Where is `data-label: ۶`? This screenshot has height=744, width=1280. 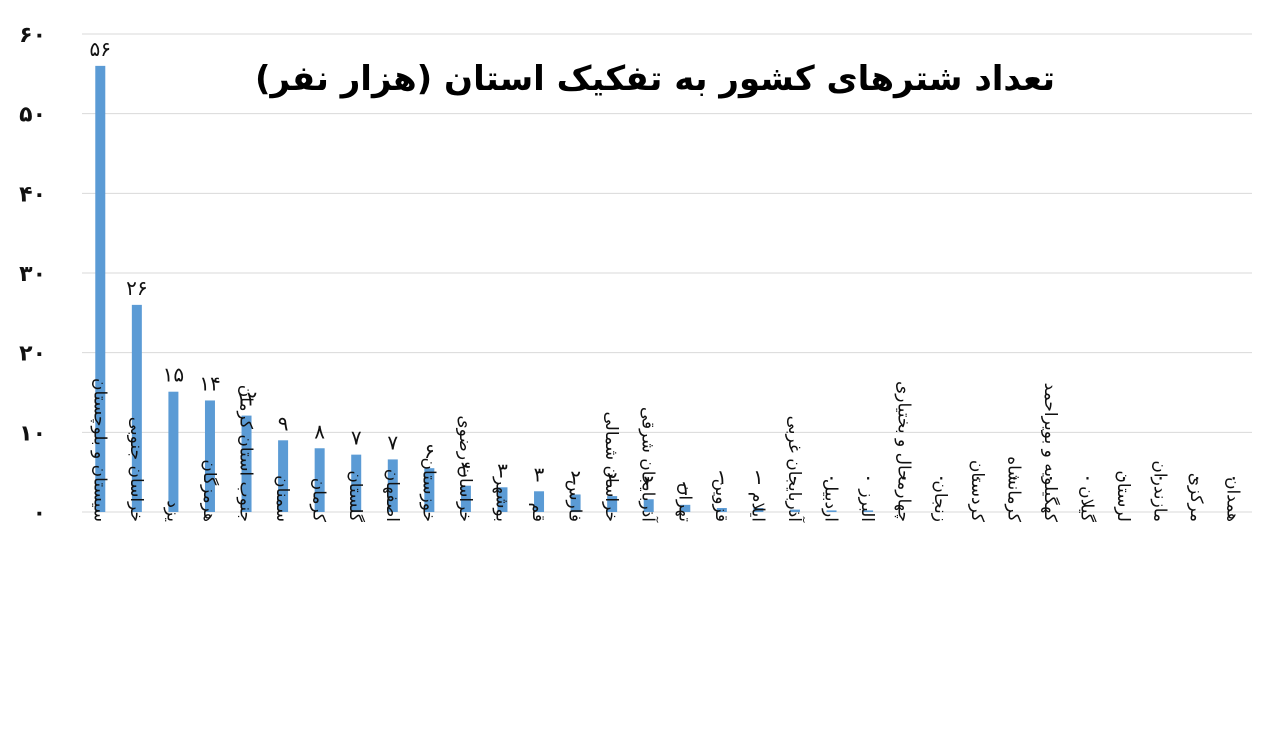 data-label: ۶ is located at coordinates (429, 451).